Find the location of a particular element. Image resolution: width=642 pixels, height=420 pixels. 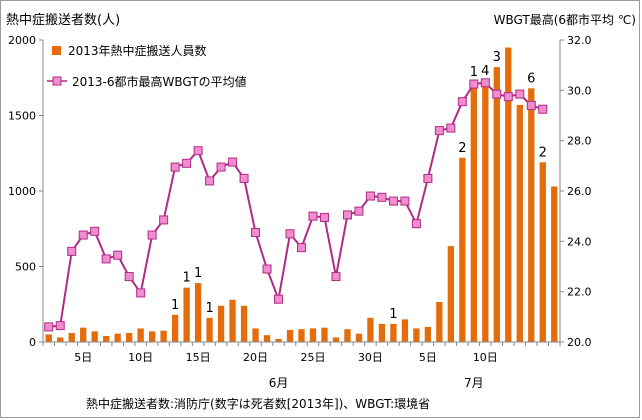

legend-line-marker is located at coordinates (57, 81).